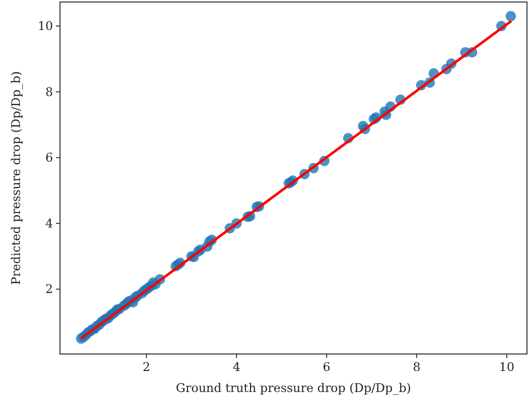  Describe the element at coordinates (49, 91) in the screenshot. I see `y-tick-label: 8` at that location.